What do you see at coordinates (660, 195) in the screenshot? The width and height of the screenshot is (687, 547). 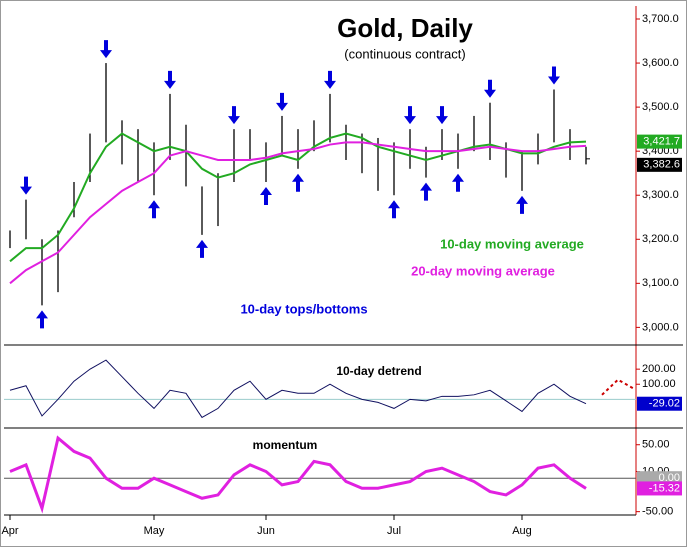 I see `y-tick-label: 3,300.0` at bounding box center [660, 195].